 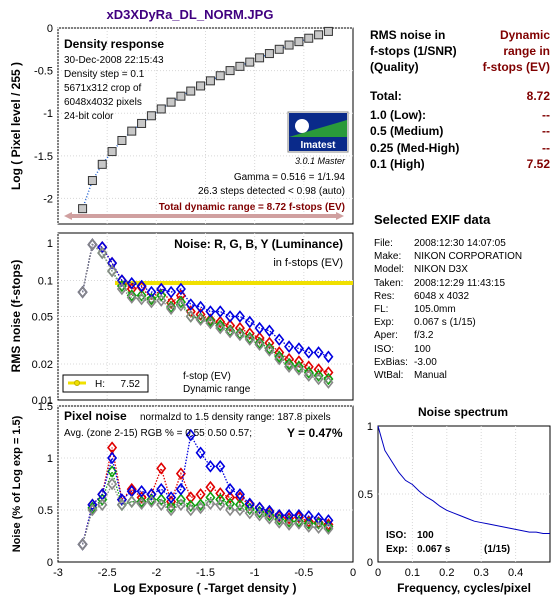 I want to click on noise-ytick-label: 1, so click(x=50, y=244).